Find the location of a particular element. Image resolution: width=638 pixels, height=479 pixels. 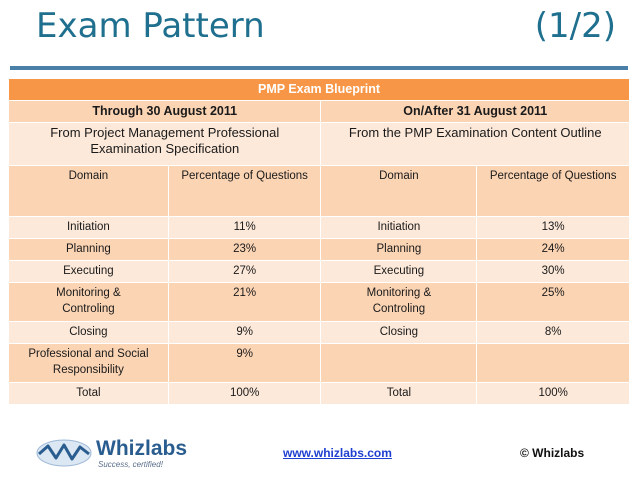

cell-new-domain: Planning is located at coordinates (399, 249).